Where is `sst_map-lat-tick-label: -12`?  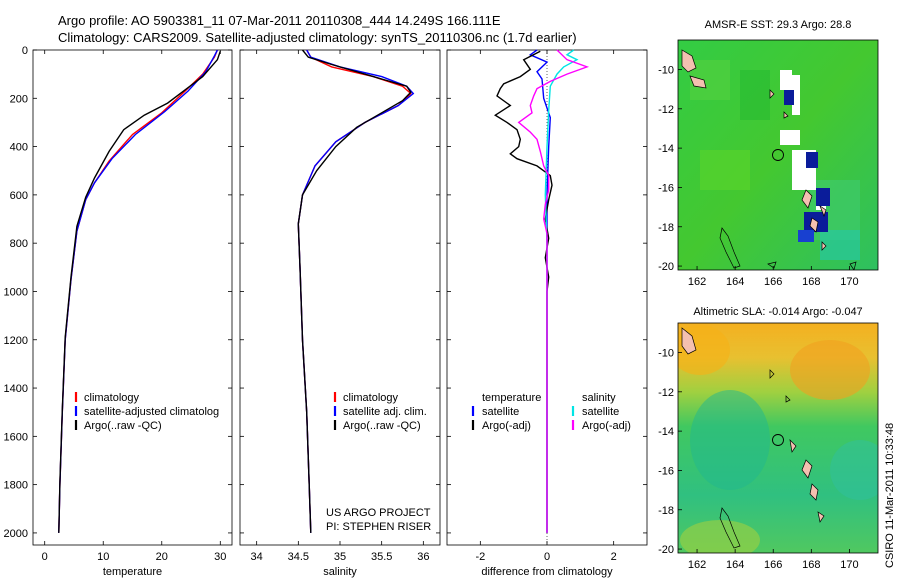
sst_map-lat-tick-label: -12 is located at coordinates (666, 110).